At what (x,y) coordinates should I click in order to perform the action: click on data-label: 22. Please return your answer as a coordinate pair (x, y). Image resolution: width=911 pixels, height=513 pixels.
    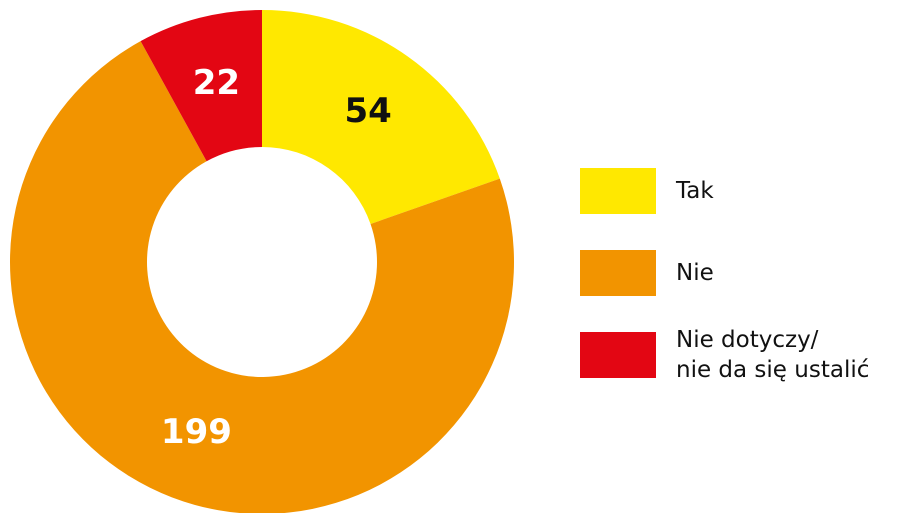
    Looking at the image, I should click on (216, 83).